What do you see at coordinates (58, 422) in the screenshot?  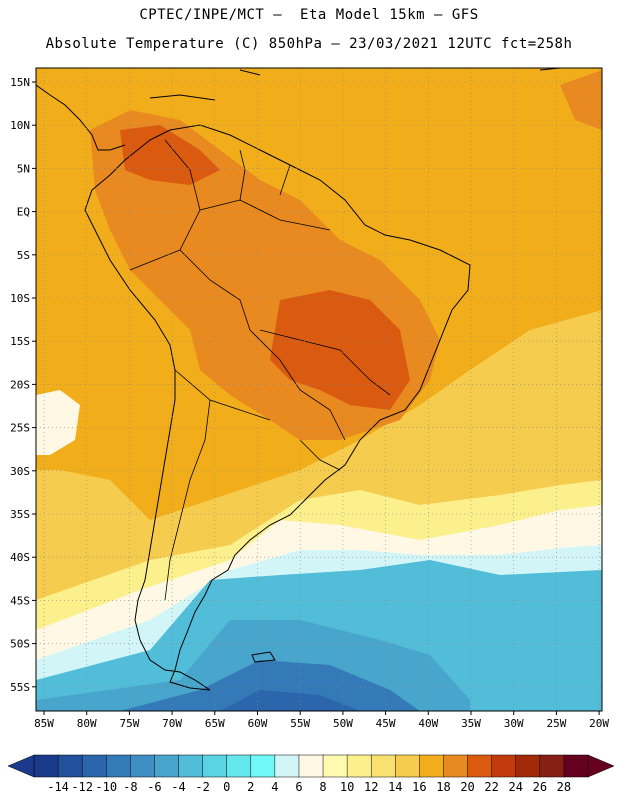 I see `field-band-coast-west` at bounding box center [58, 422].